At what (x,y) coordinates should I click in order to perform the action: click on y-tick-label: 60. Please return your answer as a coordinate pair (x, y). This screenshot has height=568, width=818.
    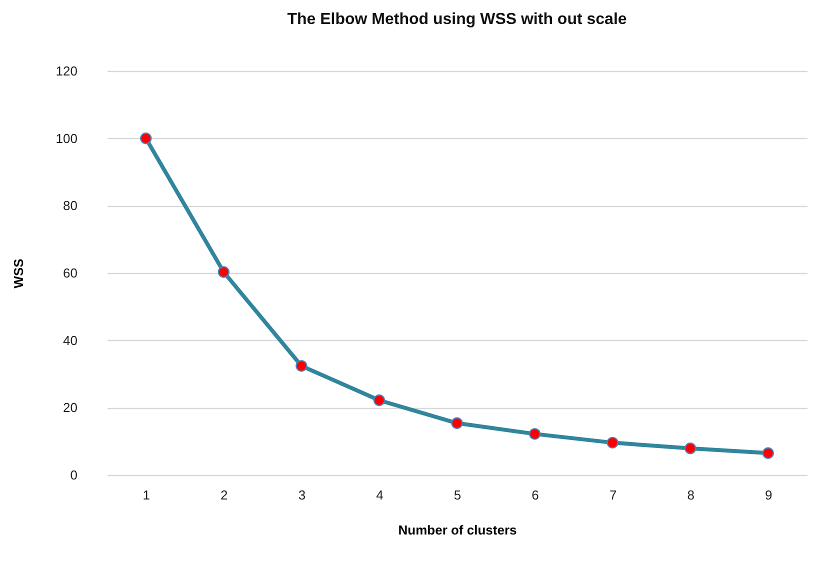
    Looking at the image, I should click on (70, 273).